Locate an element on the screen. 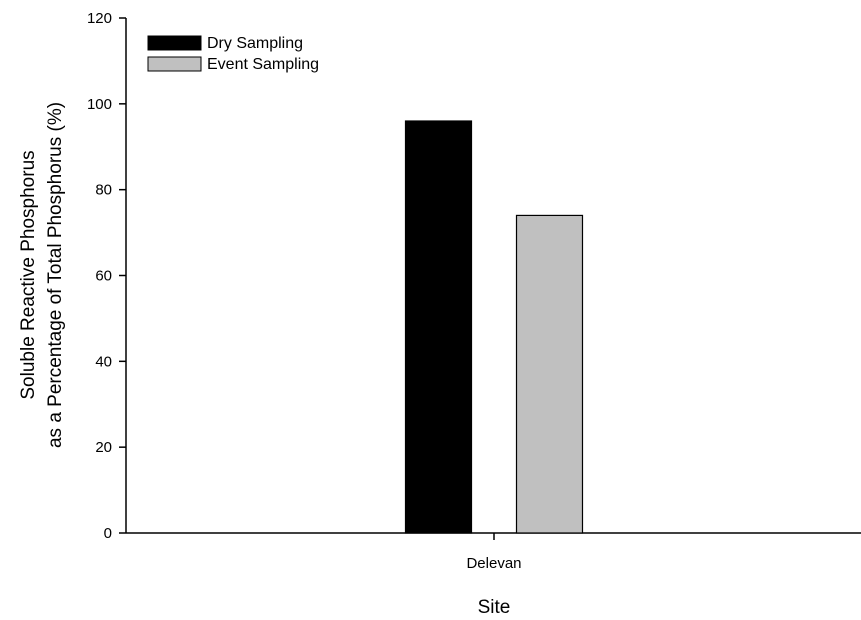 The image size is (861, 620). y-tick-label: 60 is located at coordinates (103, 276).